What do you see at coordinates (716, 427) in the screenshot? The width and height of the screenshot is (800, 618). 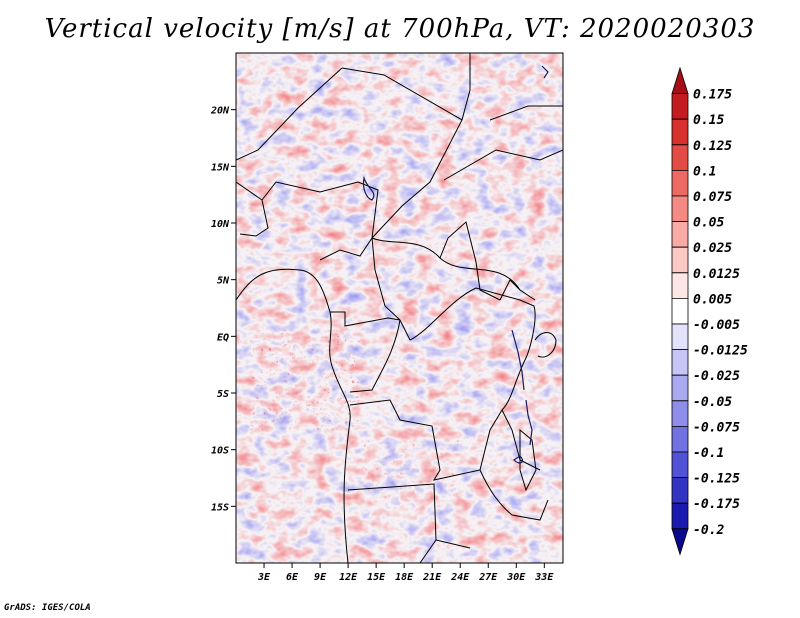 I see `colorbar-label: -0.075` at bounding box center [716, 427].